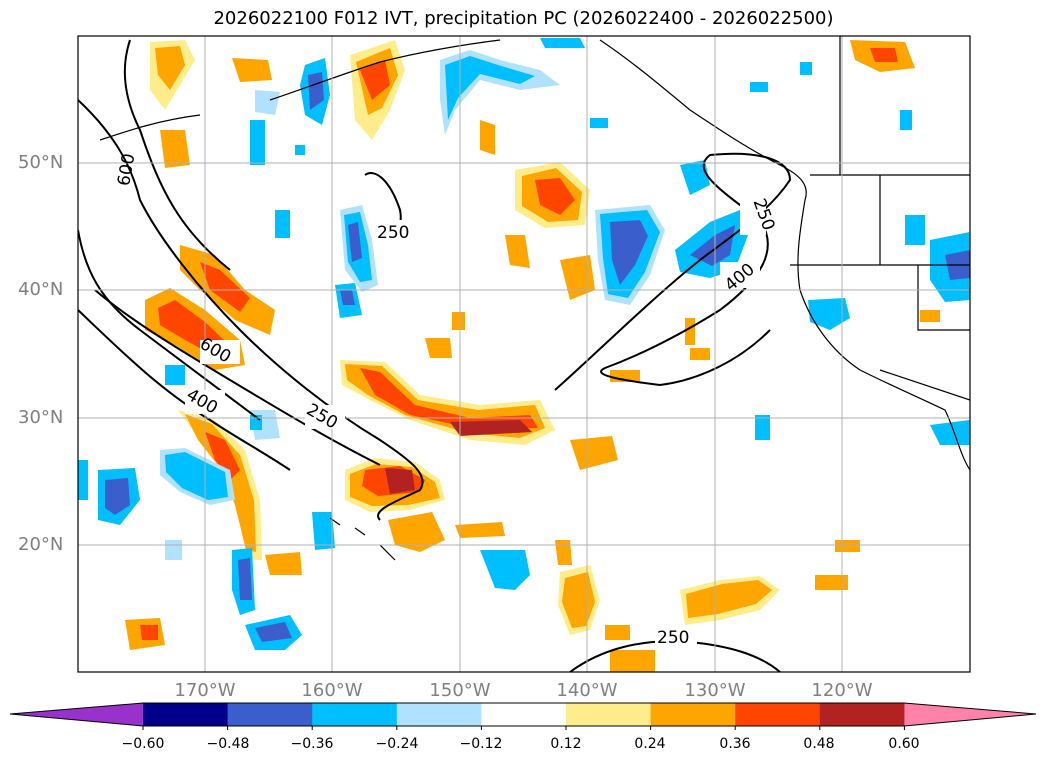 This screenshot has height=765, width=1047. What do you see at coordinates (970, 714) in the screenshot?
I see `colorbar-extend-high` at bounding box center [970, 714].